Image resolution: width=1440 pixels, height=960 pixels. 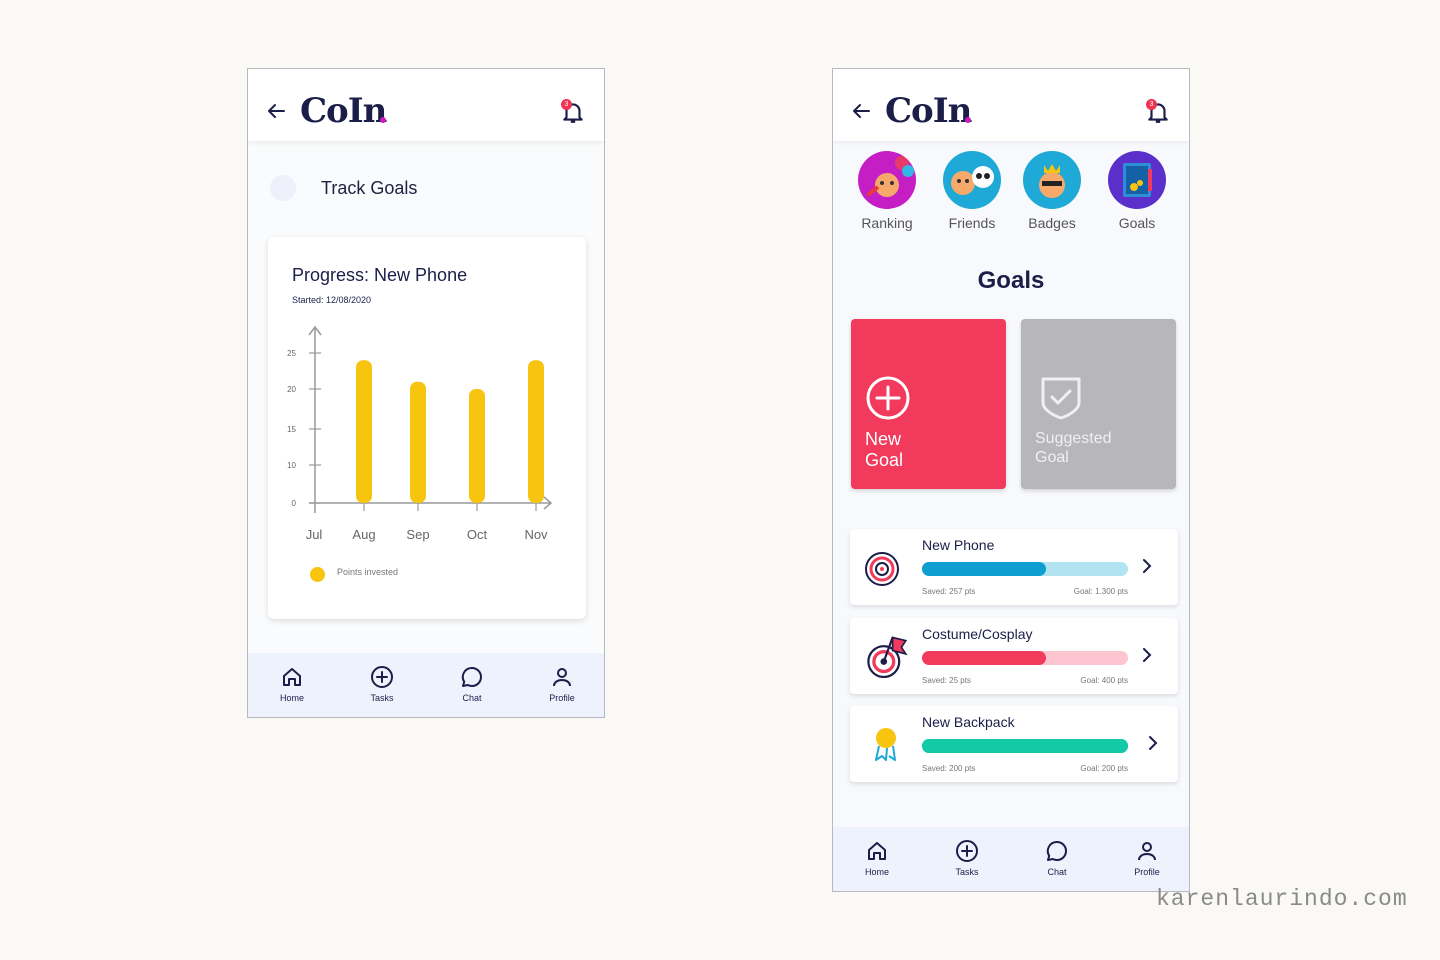 I want to click on legend-swatch, so click(x=317, y=574).